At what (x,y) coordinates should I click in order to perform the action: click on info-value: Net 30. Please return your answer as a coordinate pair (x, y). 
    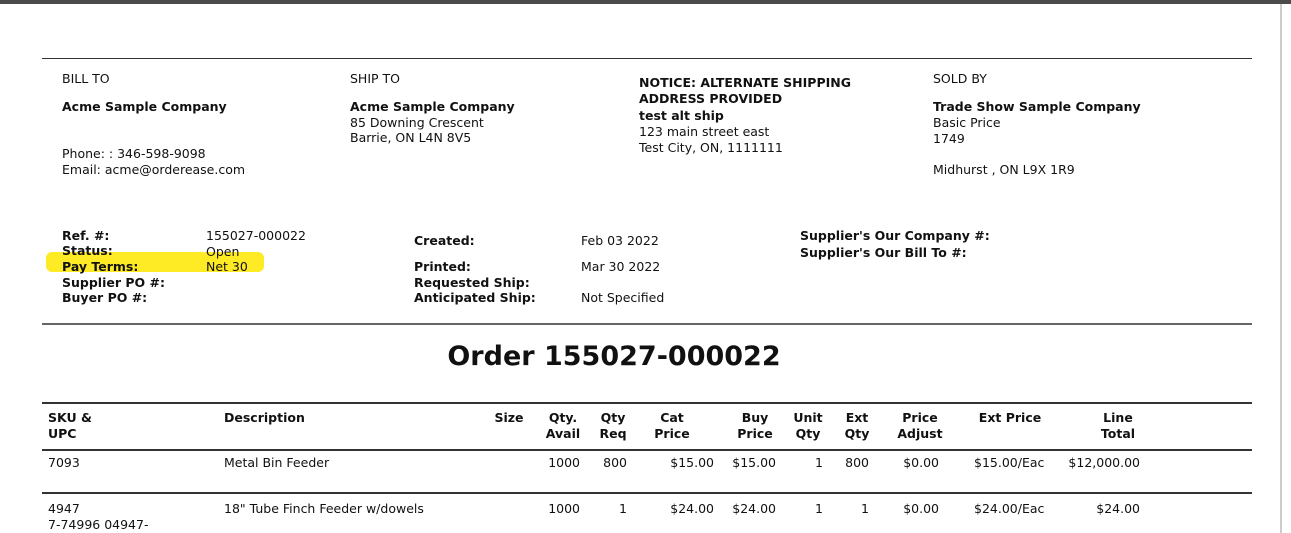
    Looking at the image, I should click on (227, 266).